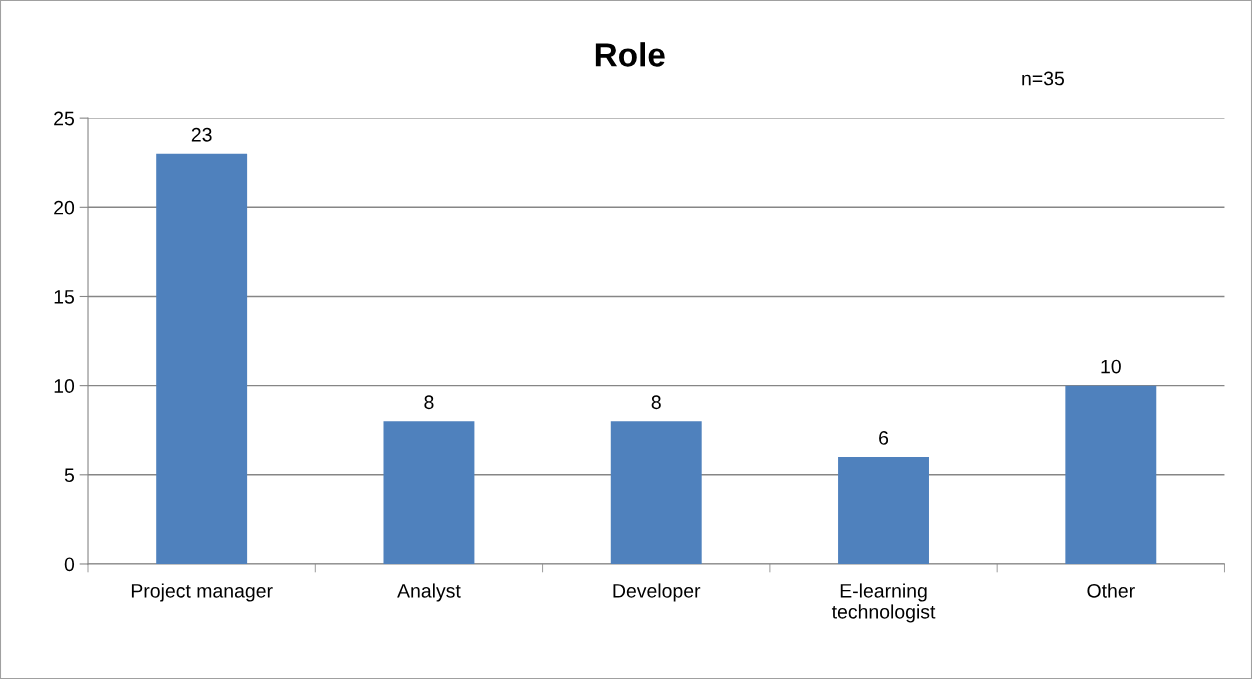 Image resolution: width=1252 pixels, height=679 pixels. What do you see at coordinates (884, 438) in the screenshot?
I see `data-label: 6` at bounding box center [884, 438].